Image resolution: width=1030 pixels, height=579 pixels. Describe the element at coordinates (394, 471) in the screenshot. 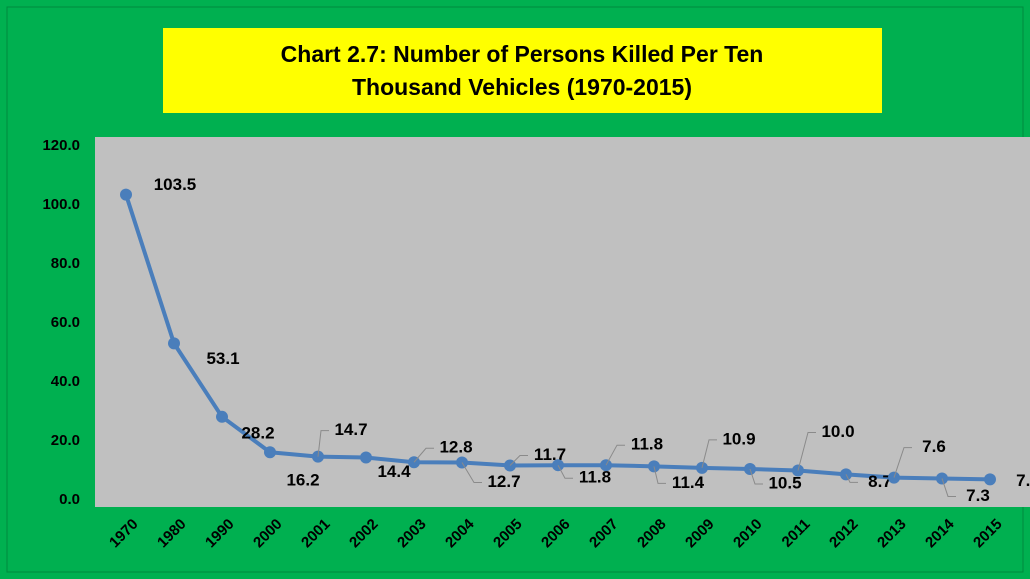

I see `data-label: 14.4` at that location.